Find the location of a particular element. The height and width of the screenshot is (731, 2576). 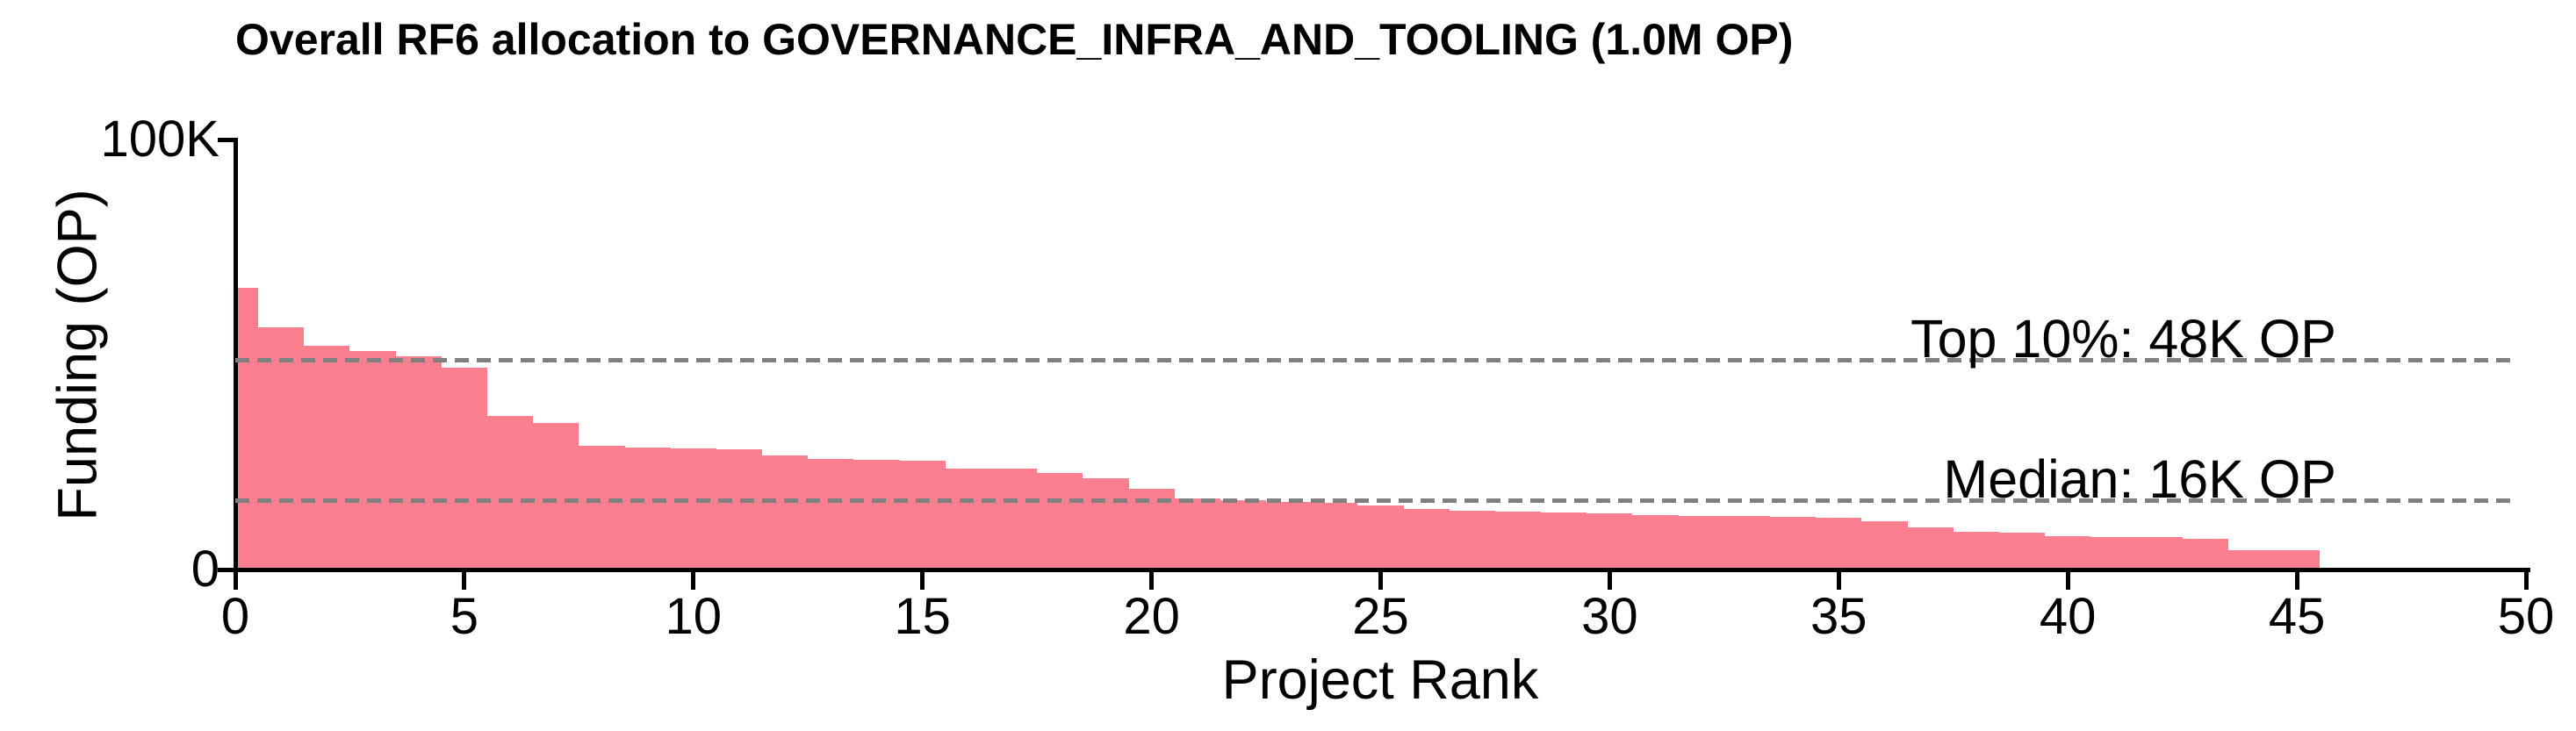

x-tick-label-15: 15 is located at coordinates (922, 616).